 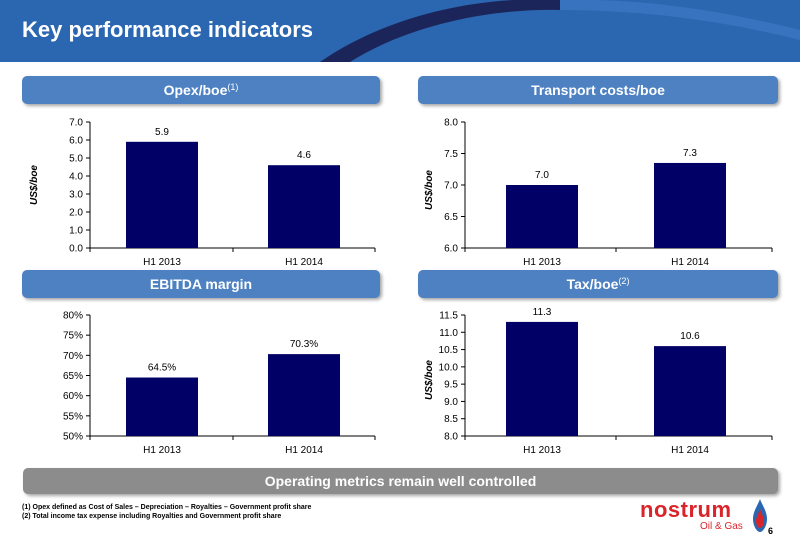 I want to click on panel-title-transport: Transport costs/boe, so click(x=598, y=90).